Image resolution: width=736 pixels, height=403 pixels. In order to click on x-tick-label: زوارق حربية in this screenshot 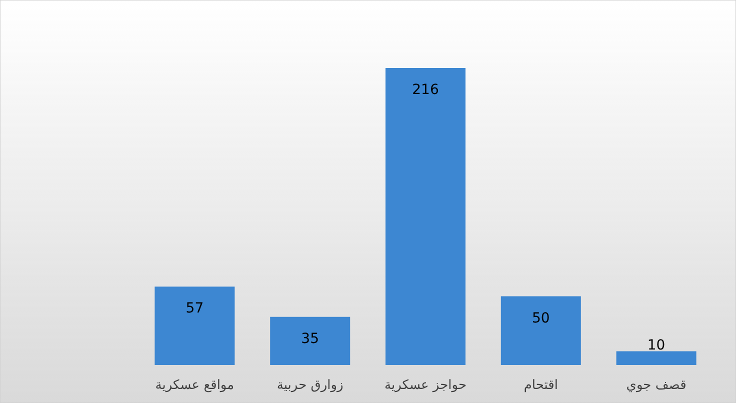, I will do `click(310, 385)`.